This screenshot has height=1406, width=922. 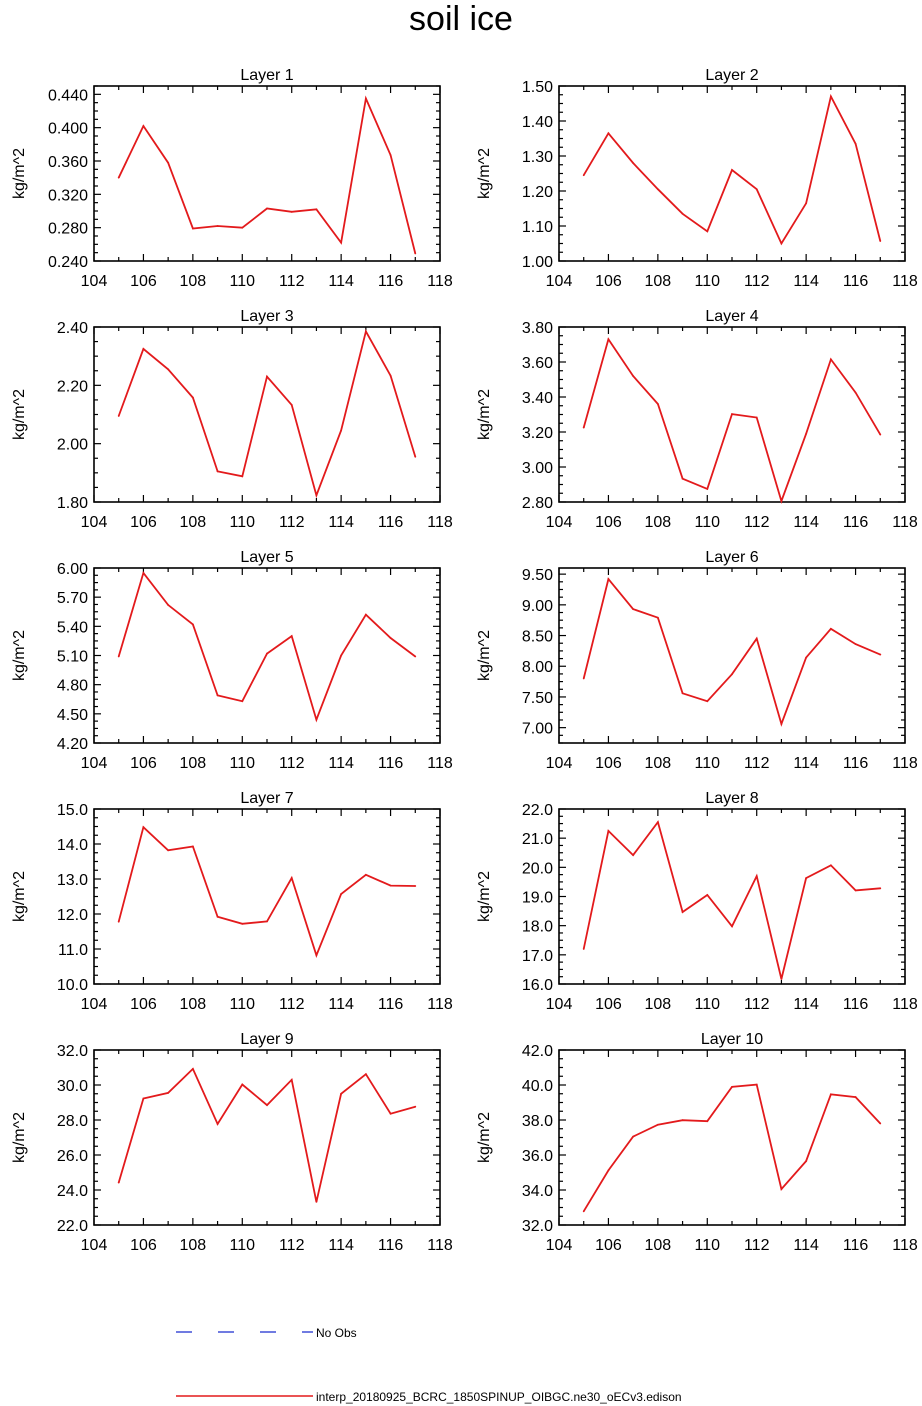 What do you see at coordinates (72, 386) in the screenshot?
I see `y-tick-label: 2.20` at bounding box center [72, 386].